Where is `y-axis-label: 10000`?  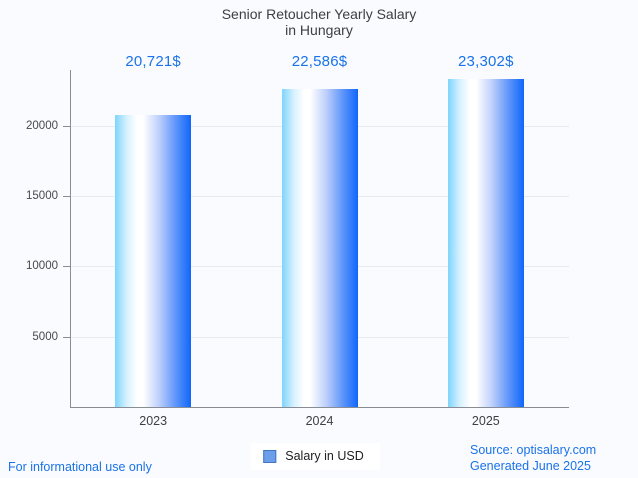
y-axis-label: 10000 is located at coordinates (42, 266).